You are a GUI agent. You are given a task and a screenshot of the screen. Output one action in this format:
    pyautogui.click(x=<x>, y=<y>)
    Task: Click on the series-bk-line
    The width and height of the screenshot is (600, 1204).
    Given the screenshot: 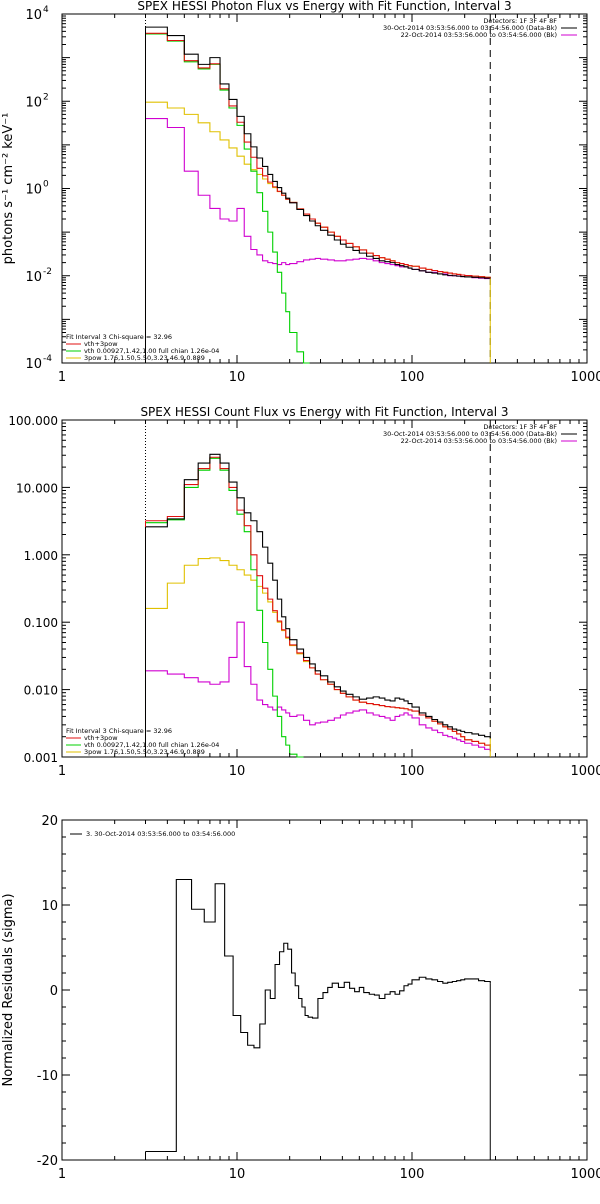 What is the action you would take?
    pyautogui.click(x=318, y=686)
    